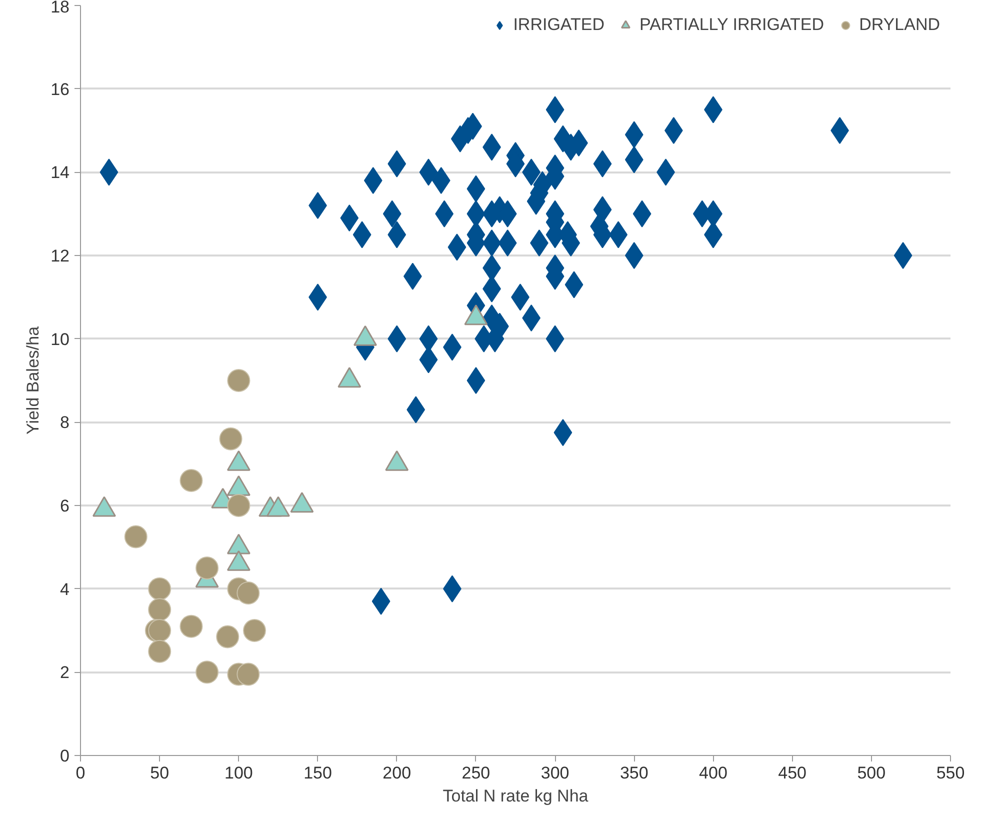 This screenshot has width=986, height=825. Describe the element at coordinates (60, 339) in the screenshot. I see `y-tick-label: 10` at that location.